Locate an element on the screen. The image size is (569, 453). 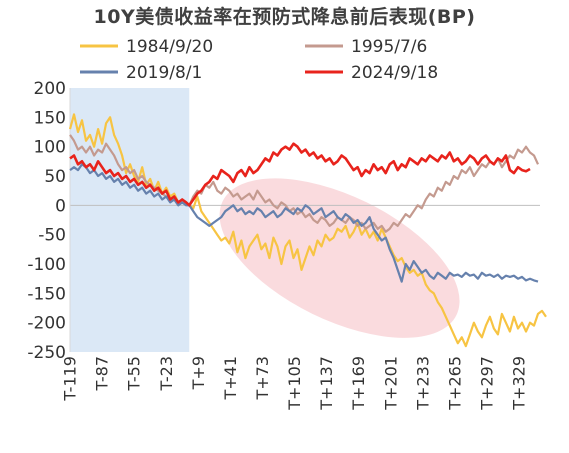
x-tick-label: T+105 is located at coordinates (294, 383).